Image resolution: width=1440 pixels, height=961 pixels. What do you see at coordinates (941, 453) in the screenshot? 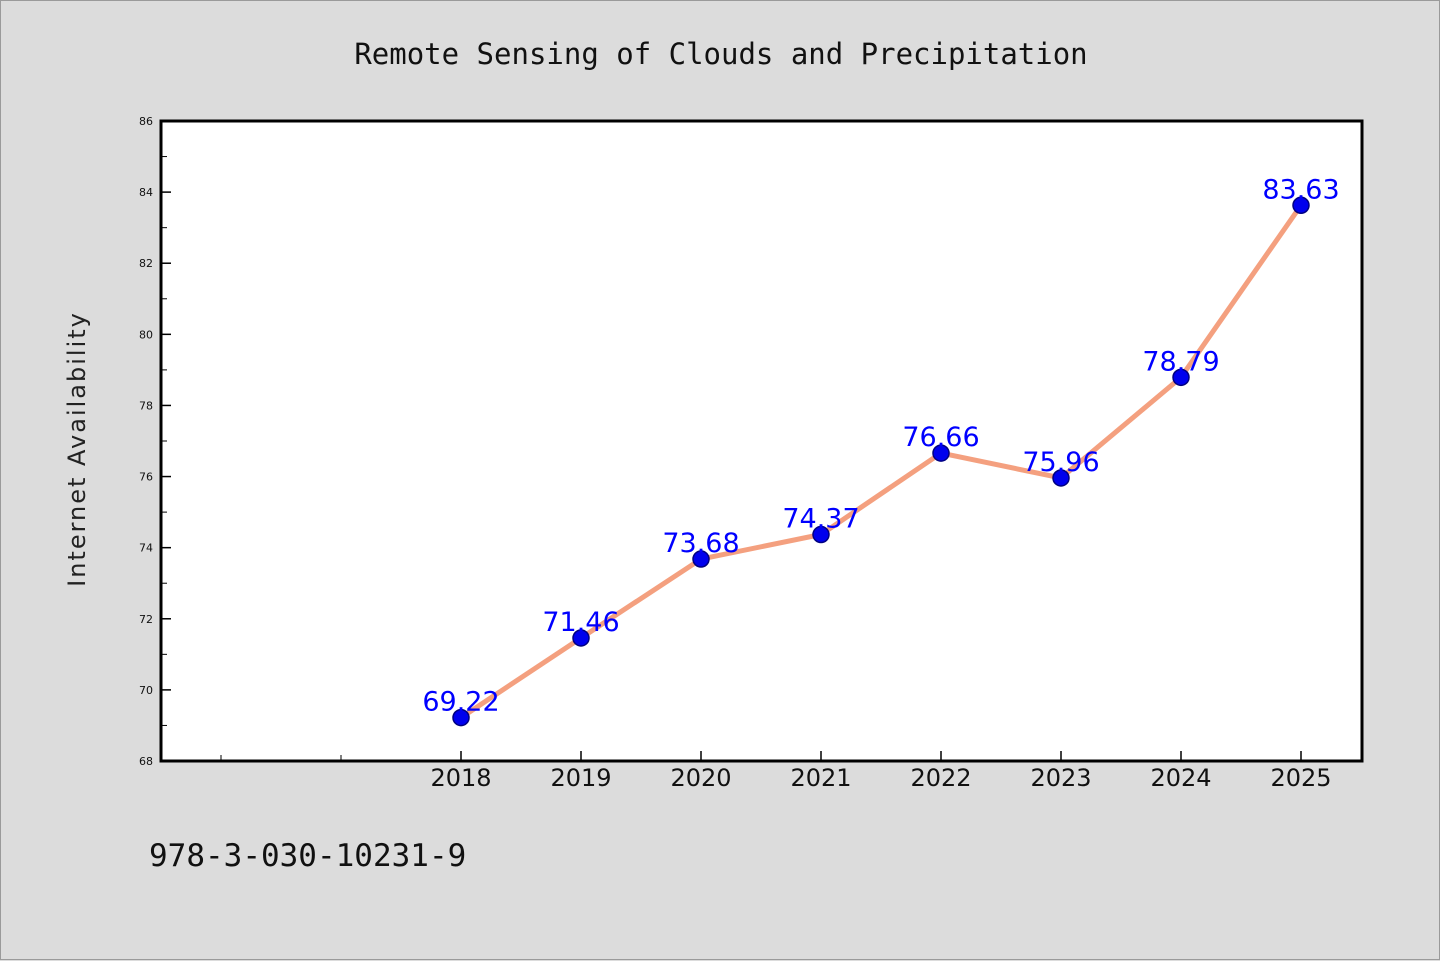
I see `data-point-2022` at bounding box center [941, 453].